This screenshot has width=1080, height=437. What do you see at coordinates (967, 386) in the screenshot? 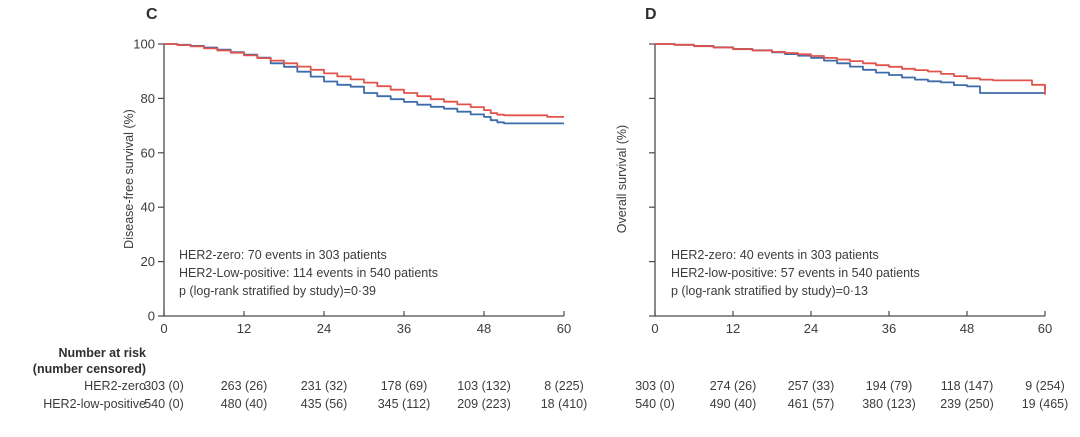
I see `risk-cell: 118 (147)` at bounding box center [967, 386].